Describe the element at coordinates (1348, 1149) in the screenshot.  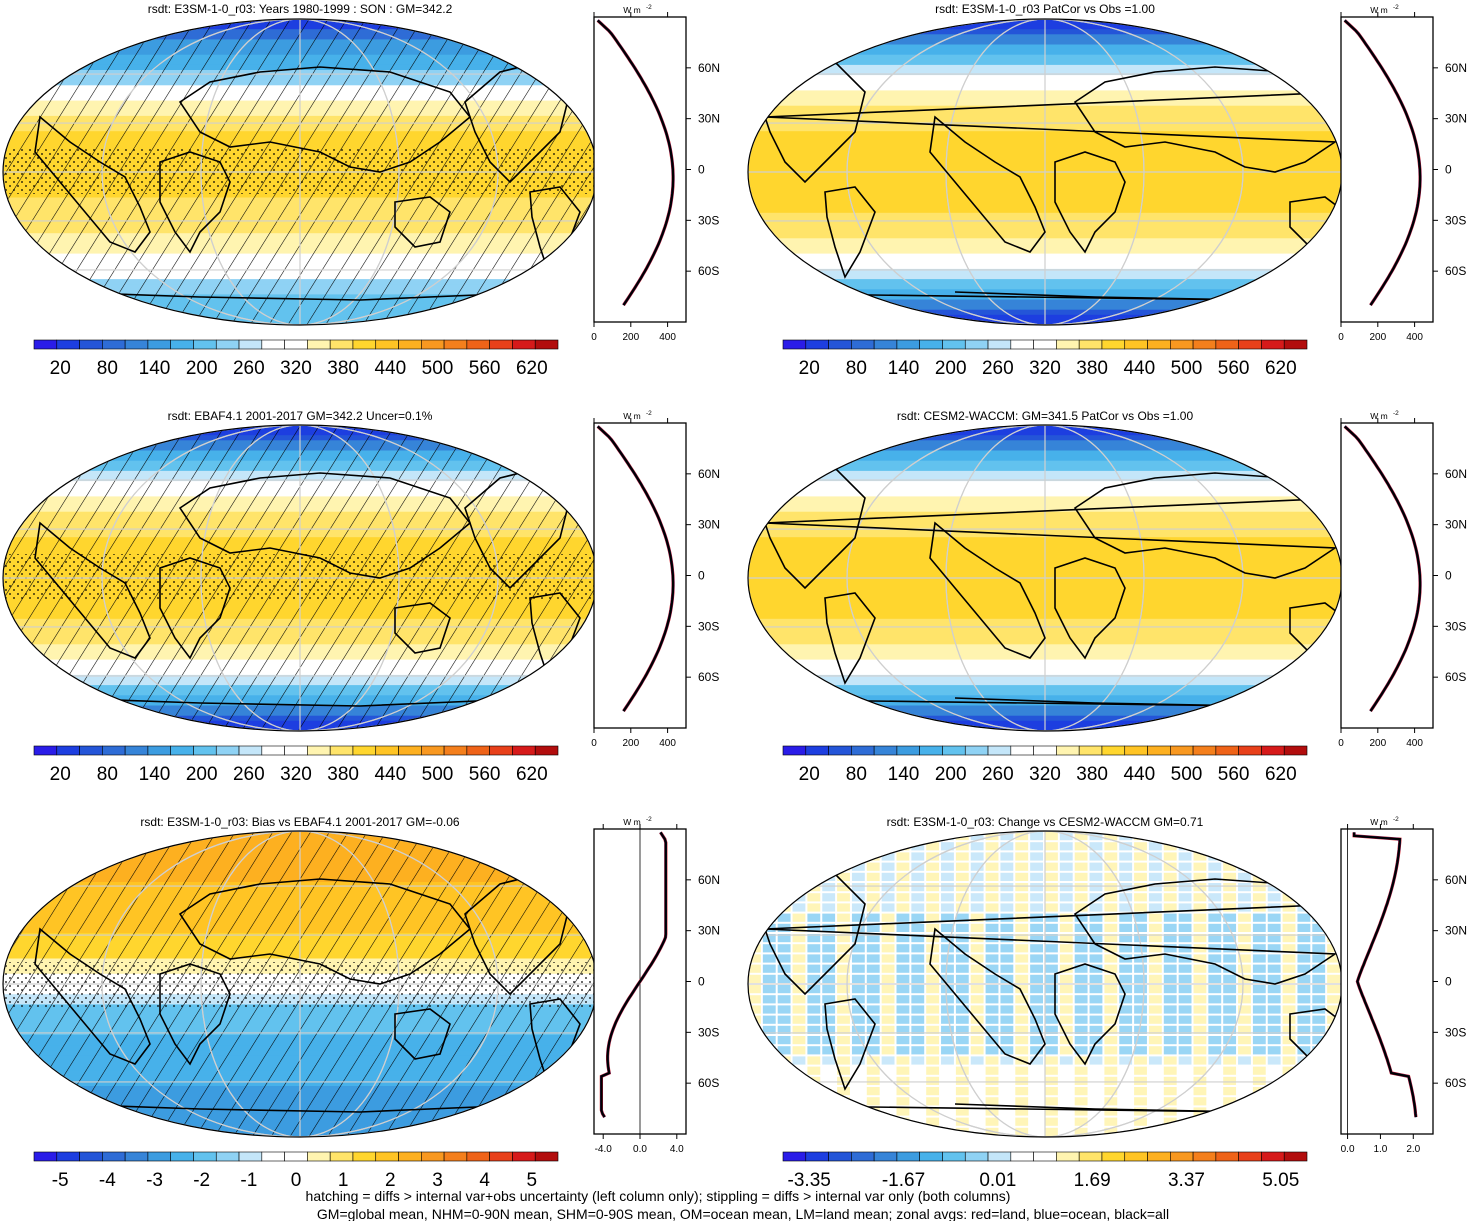
I see `zonal-x-label: 0.0` at that location.